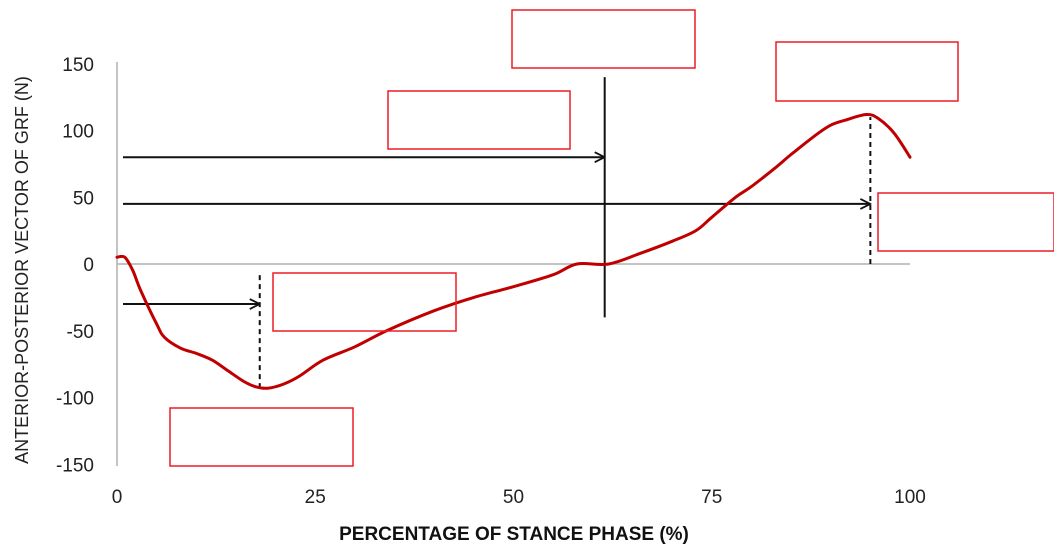 The height and width of the screenshot is (552, 1054). I want to click on annotation-box-mid-upper, so click(479, 120).